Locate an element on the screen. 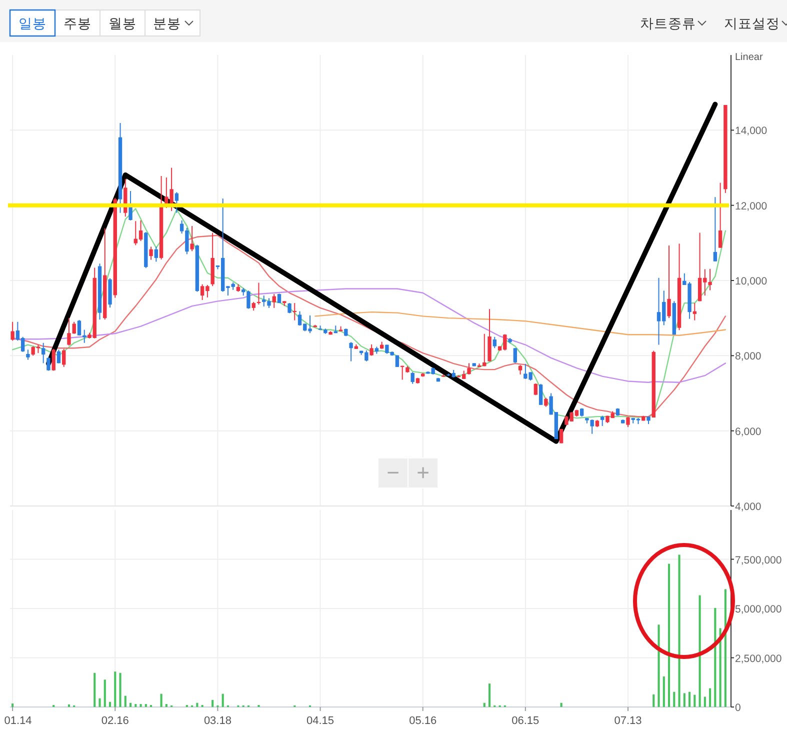 Image resolution: width=787 pixels, height=737 pixels. x-tick-label: 05.16 is located at coordinates (423, 721).